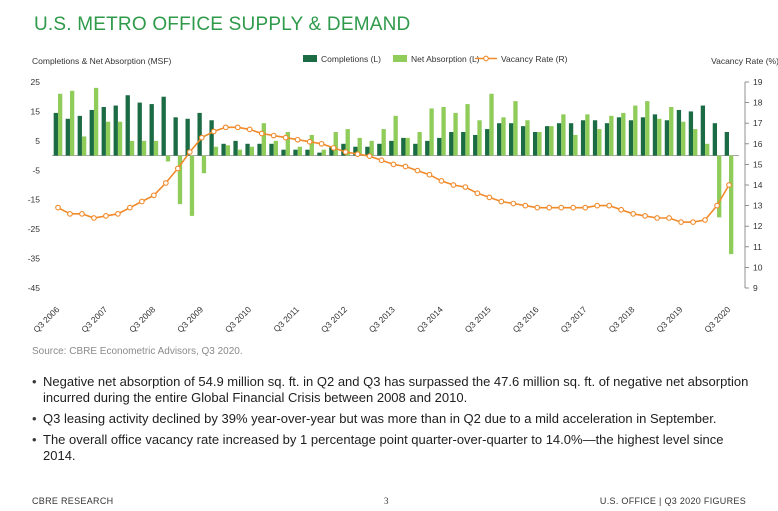 The image size is (778, 511). Describe the element at coordinates (621, 319) in the screenshot. I see `x-tick-label: Q3 2018` at that location.